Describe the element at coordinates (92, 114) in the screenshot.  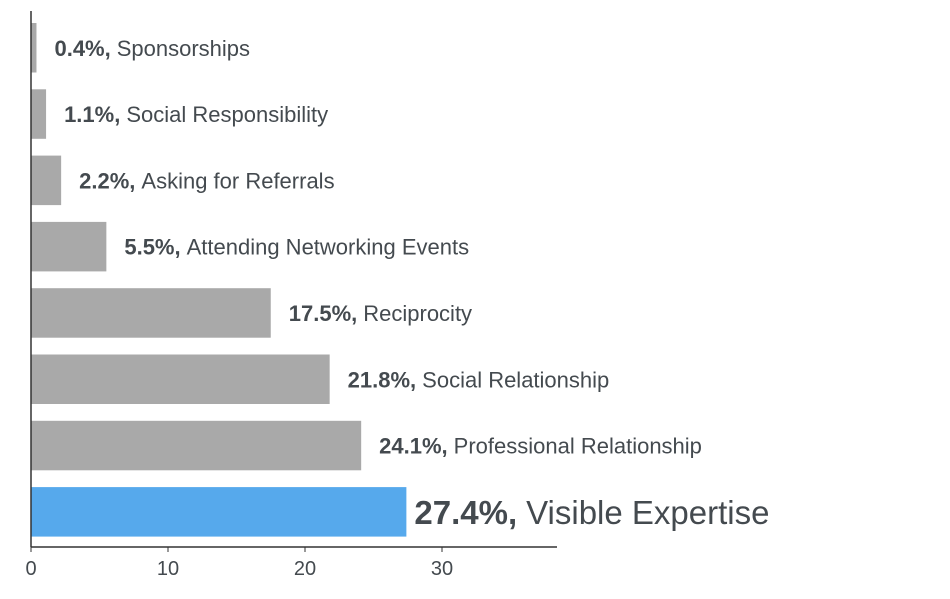
I see `data-label-value: 1.1%,` at that location.